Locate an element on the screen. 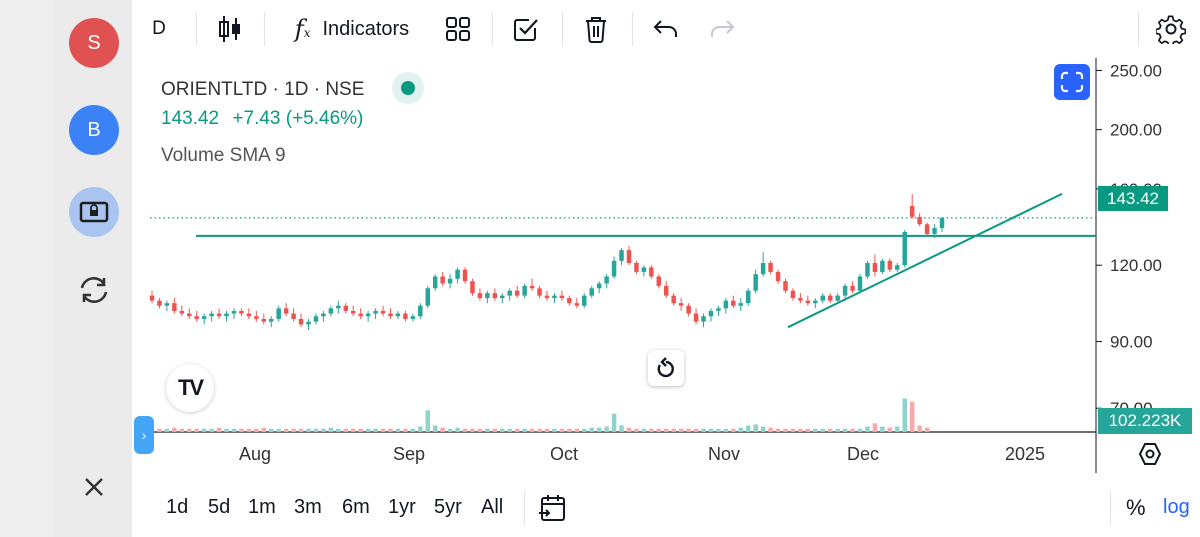  candles-icon is located at coordinates (230, 29).